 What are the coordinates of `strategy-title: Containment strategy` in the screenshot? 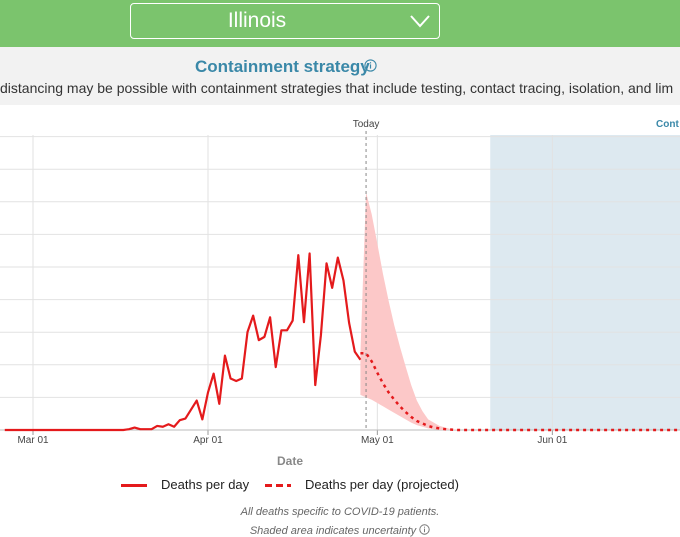 It's located at (282, 66).